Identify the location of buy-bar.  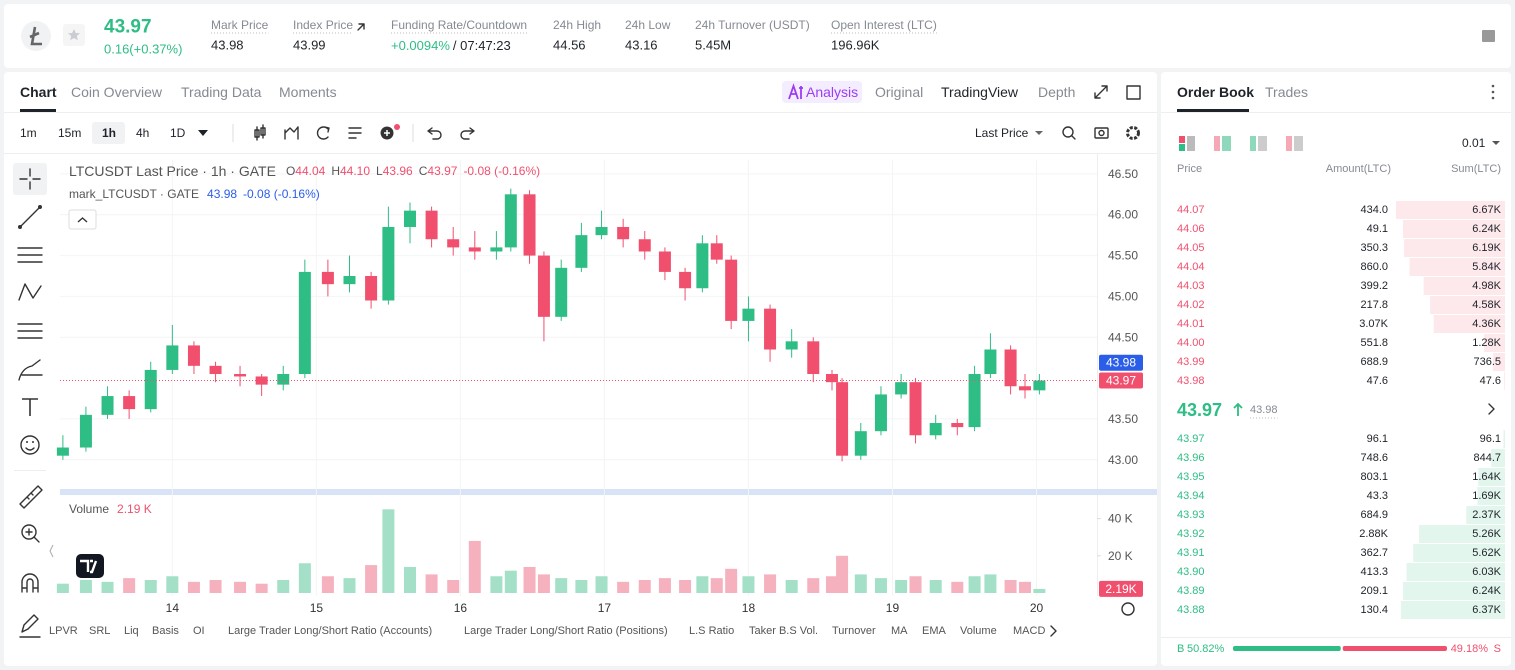
(1287, 648).